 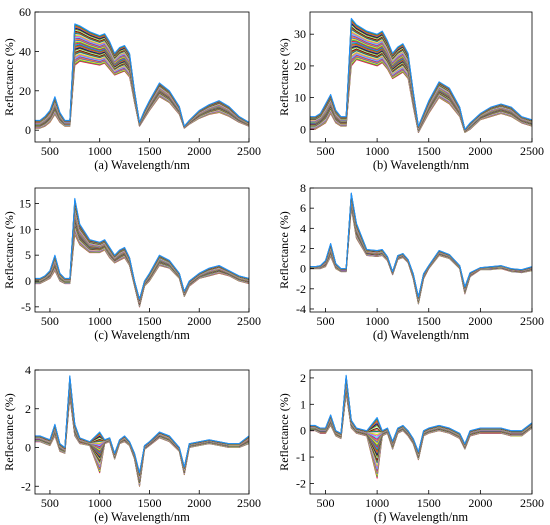 I want to click on panel-caption: (e) Wavelength/nm, so click(x=142, y=517).